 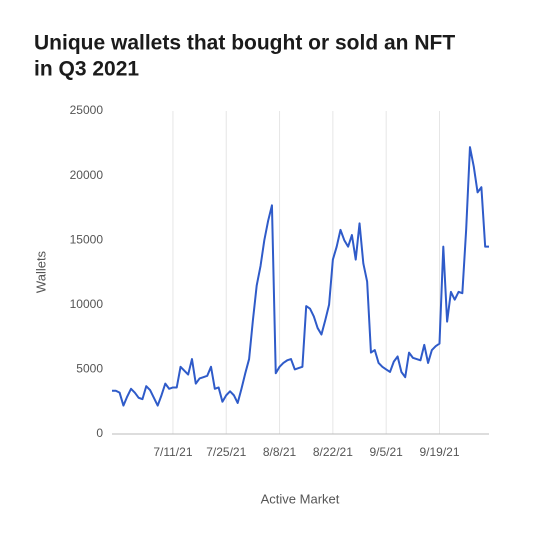 What do you see at coordinates (439, 452) in the screenshot?
I see `x-tick-label: 9/19/21` at bounding box center [439, 452].